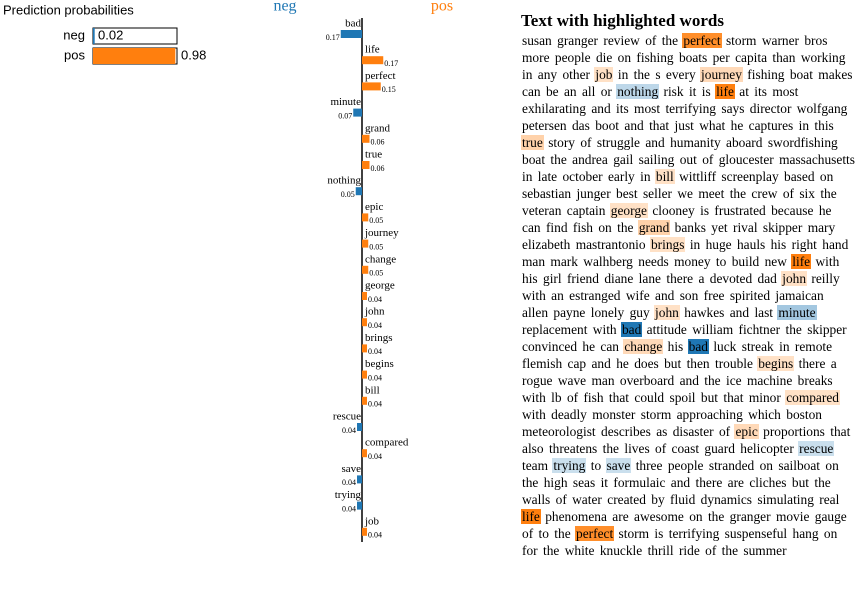 The image size is (855, 597). I want to click on word: aboard, so click(744, 142).